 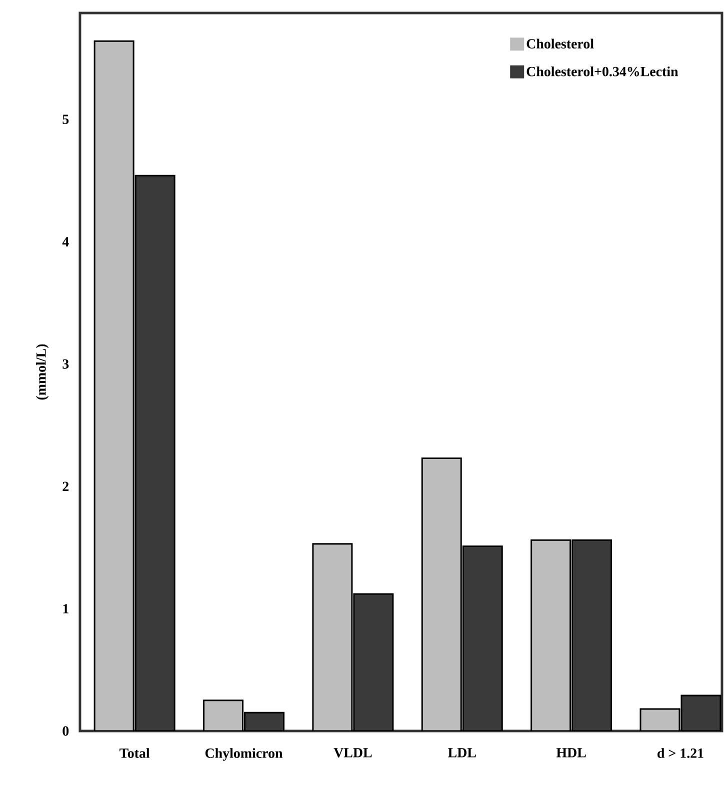 I want to click on y-tick-label: 0, so click(x=65, y=731).